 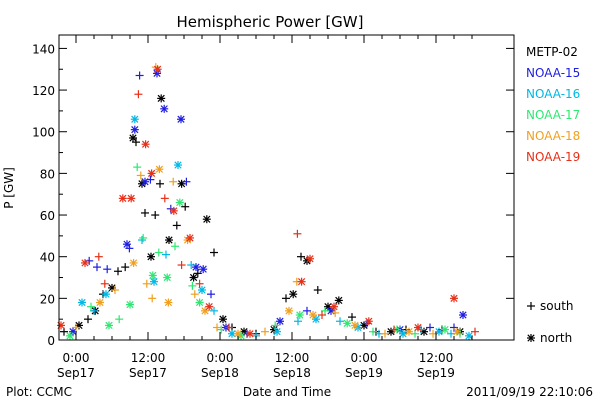 What do you see at coordinates (531, 338) in the screenshot?
I see `north-marker` at bounding box center [531, 338].